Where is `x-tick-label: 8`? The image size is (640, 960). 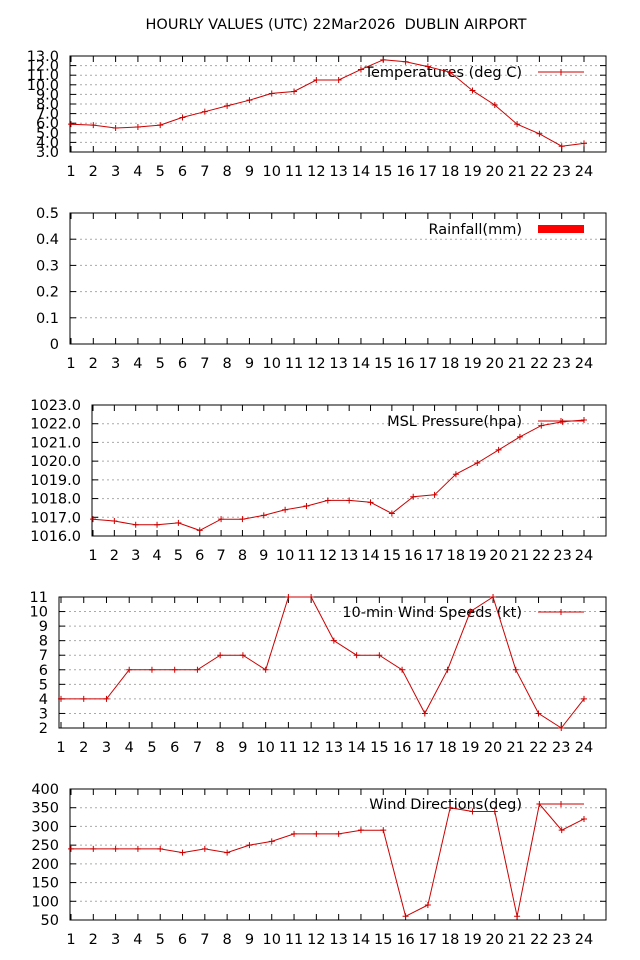 x-tick-label: 8 is located at coordinates (220, 748).